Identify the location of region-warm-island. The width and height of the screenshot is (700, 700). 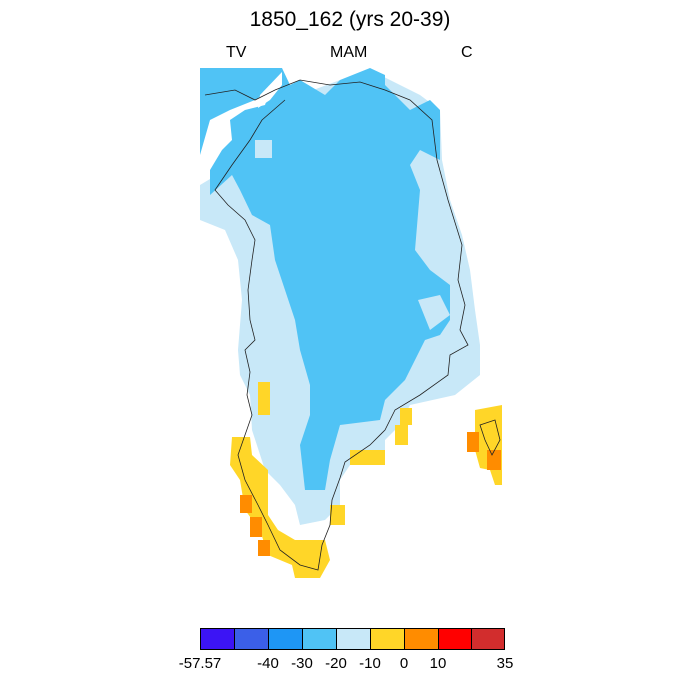
(488, 445).